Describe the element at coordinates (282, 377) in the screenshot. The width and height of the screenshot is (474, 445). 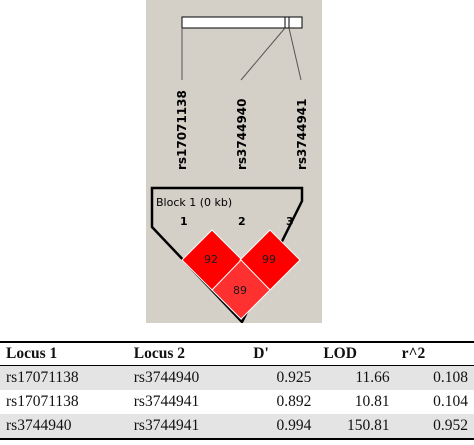
I see `cell-dprime: 0.925` at that location.